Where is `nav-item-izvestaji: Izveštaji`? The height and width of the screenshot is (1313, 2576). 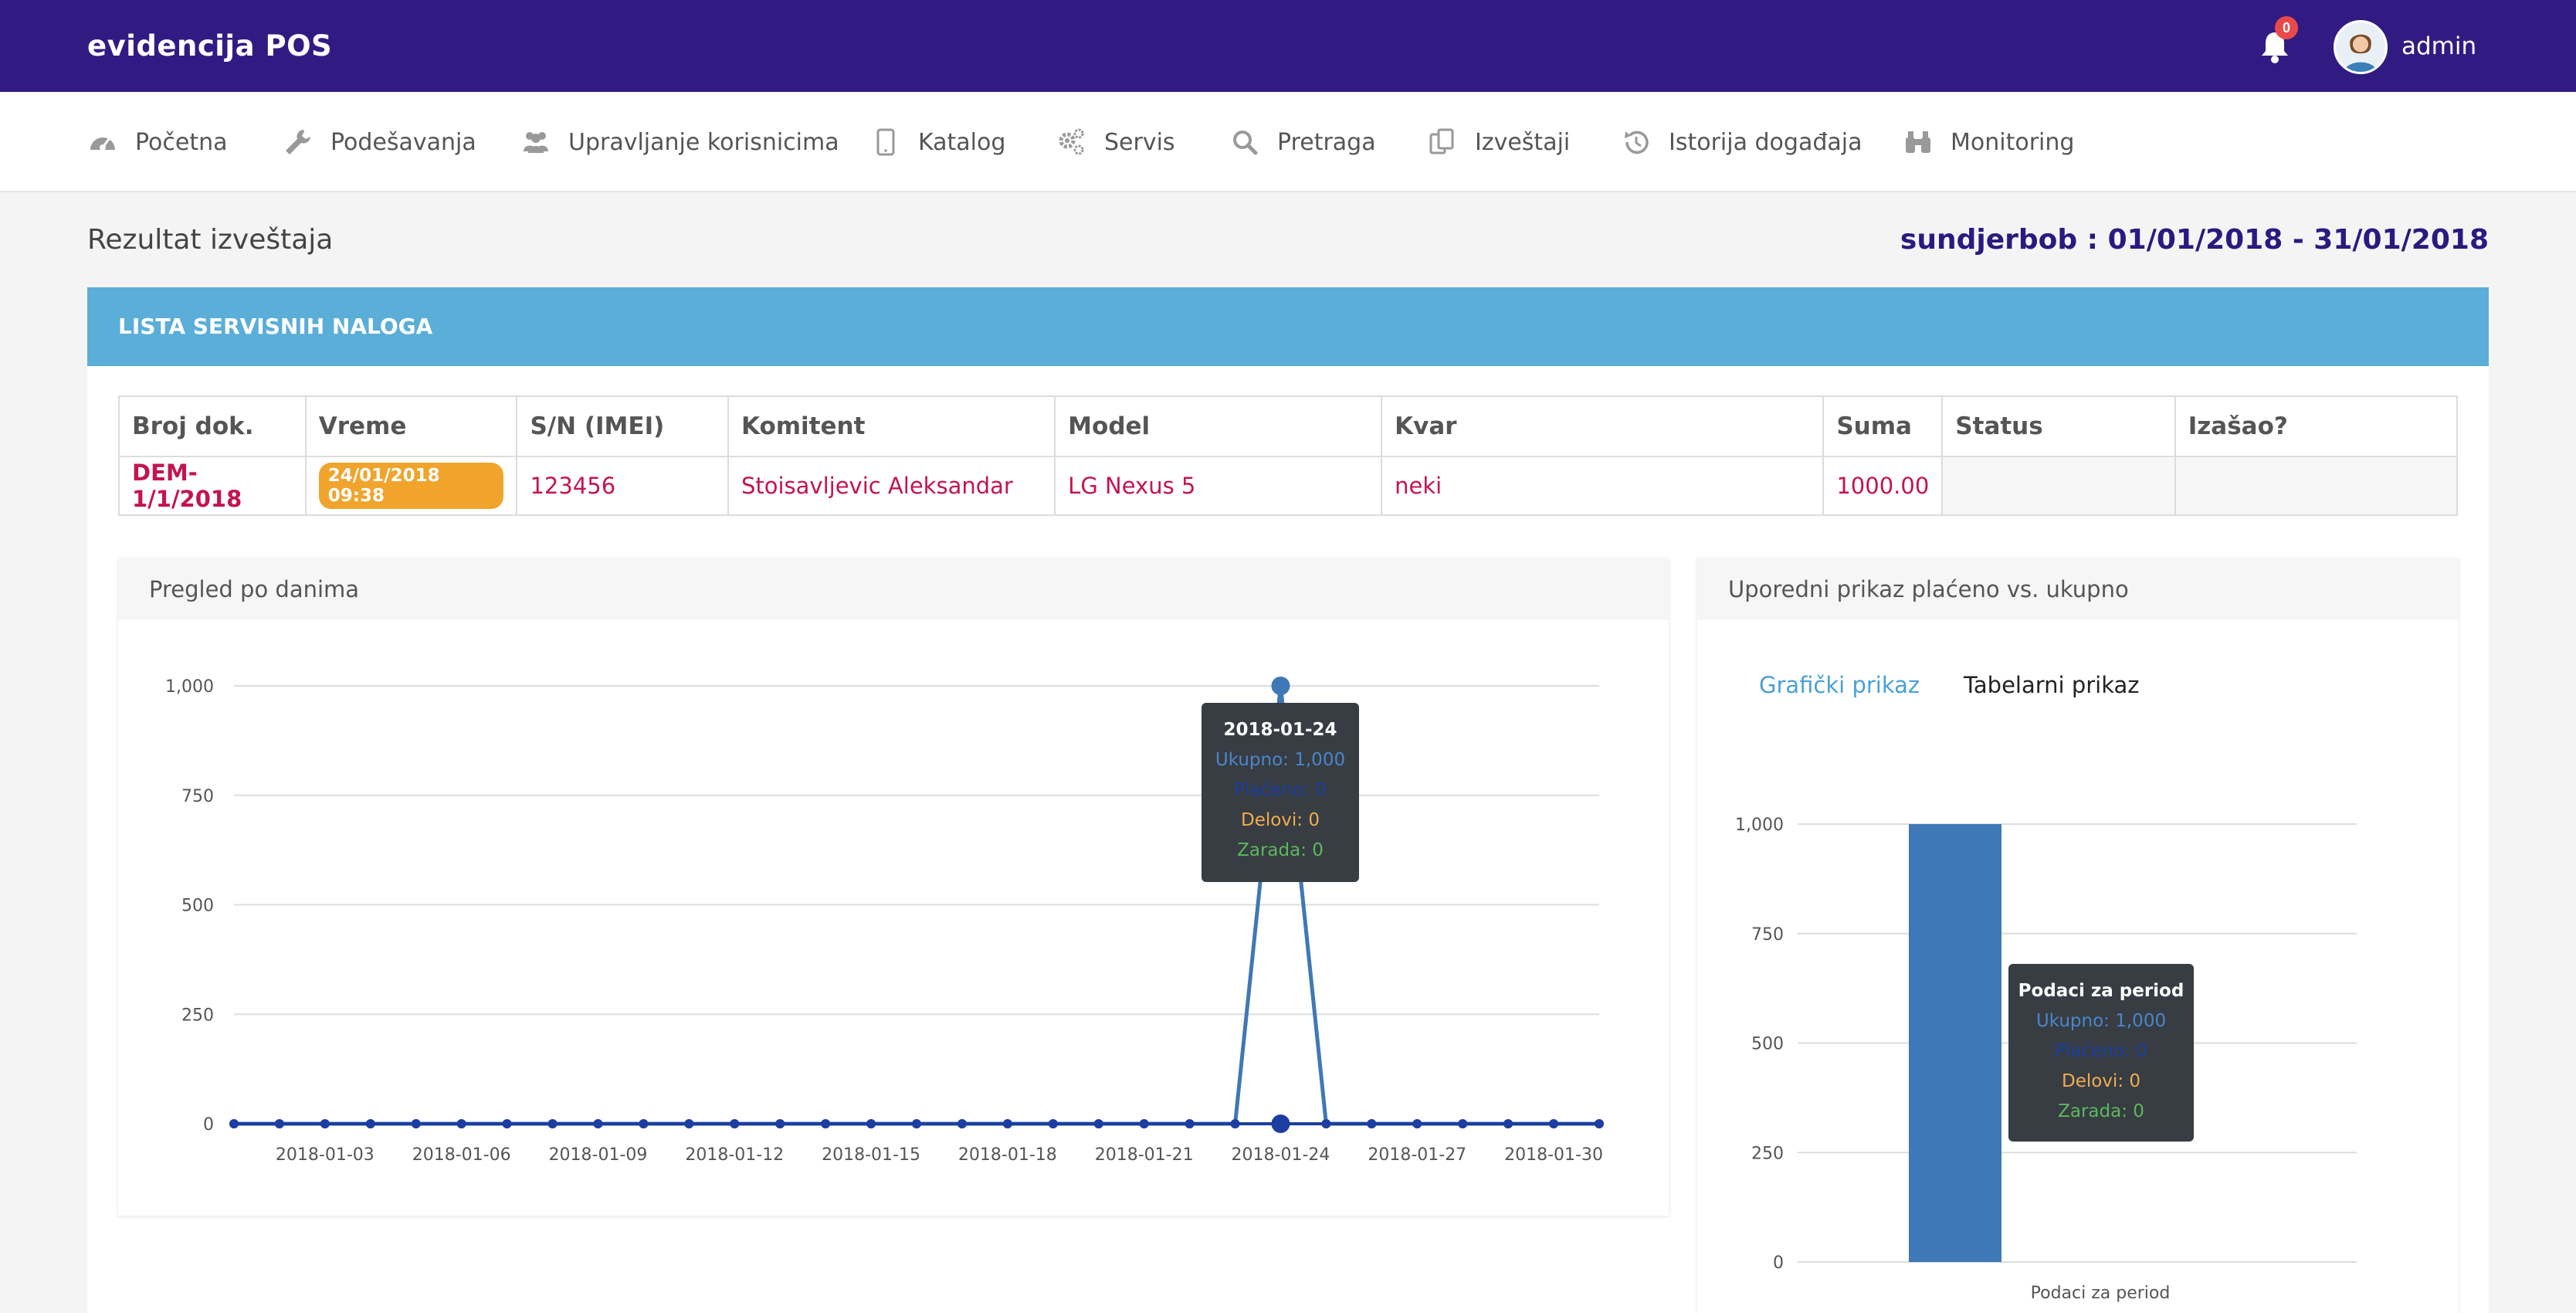
nav-item-izvestaji: Izveštaji is located at coordinates (1498, 142).